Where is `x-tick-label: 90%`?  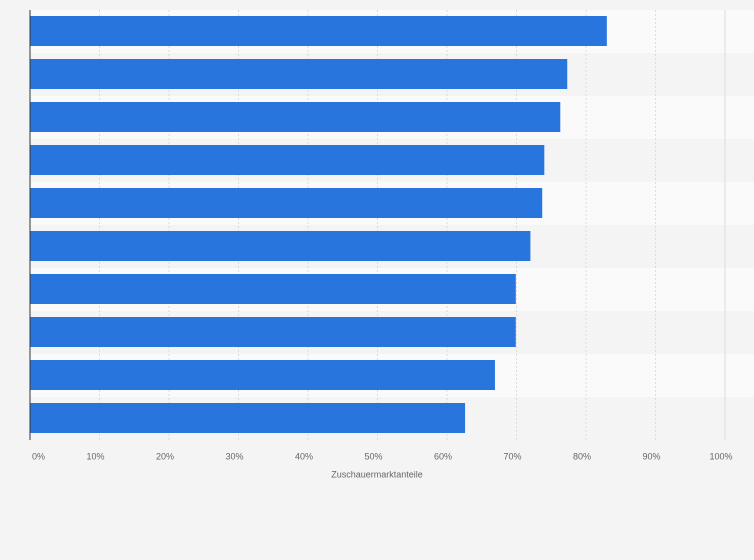 x-tick-label: 90% is located at coordinates (651, 456).